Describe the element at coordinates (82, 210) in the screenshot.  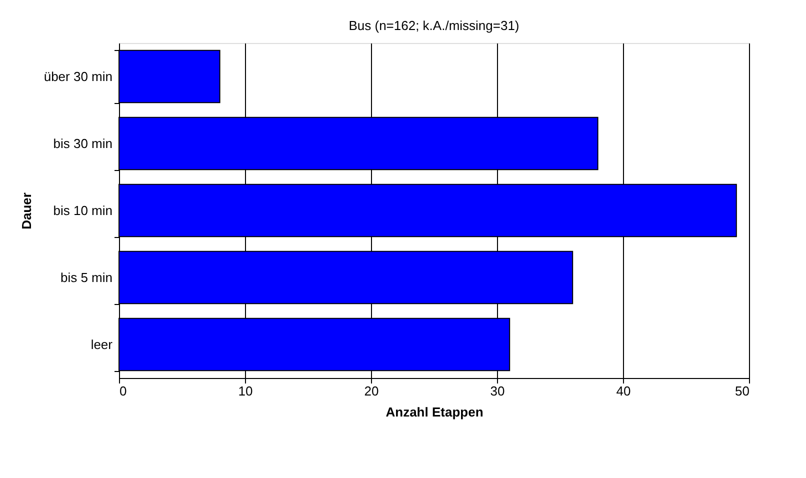
I see `y-tick-label: bis 10 min` at that location.